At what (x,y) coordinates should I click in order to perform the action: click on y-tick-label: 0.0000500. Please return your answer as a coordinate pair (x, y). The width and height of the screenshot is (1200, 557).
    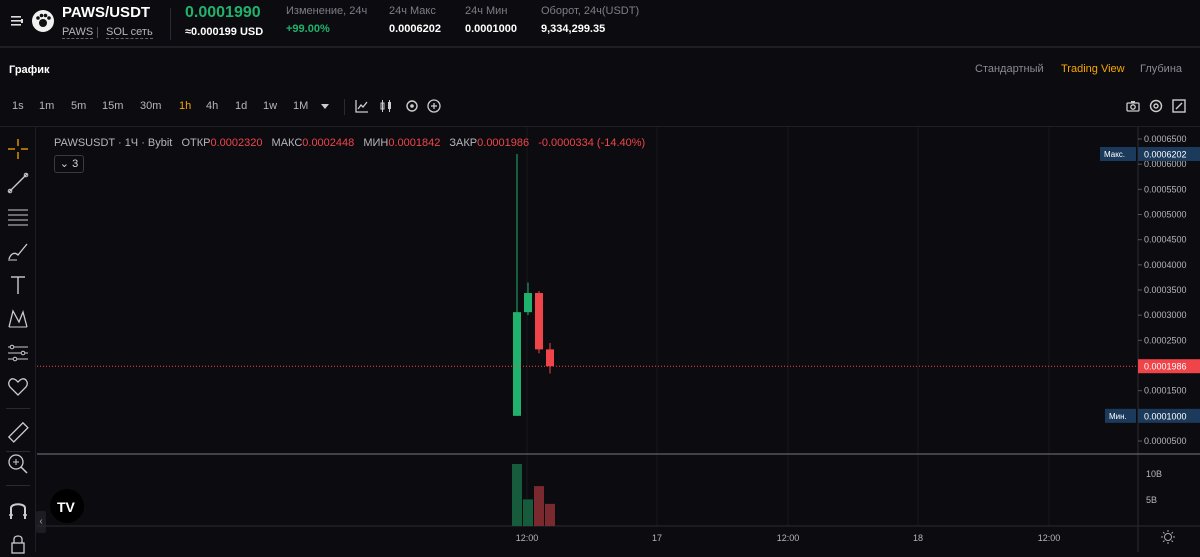
    Looking at the image, I should click on (1165, 441).